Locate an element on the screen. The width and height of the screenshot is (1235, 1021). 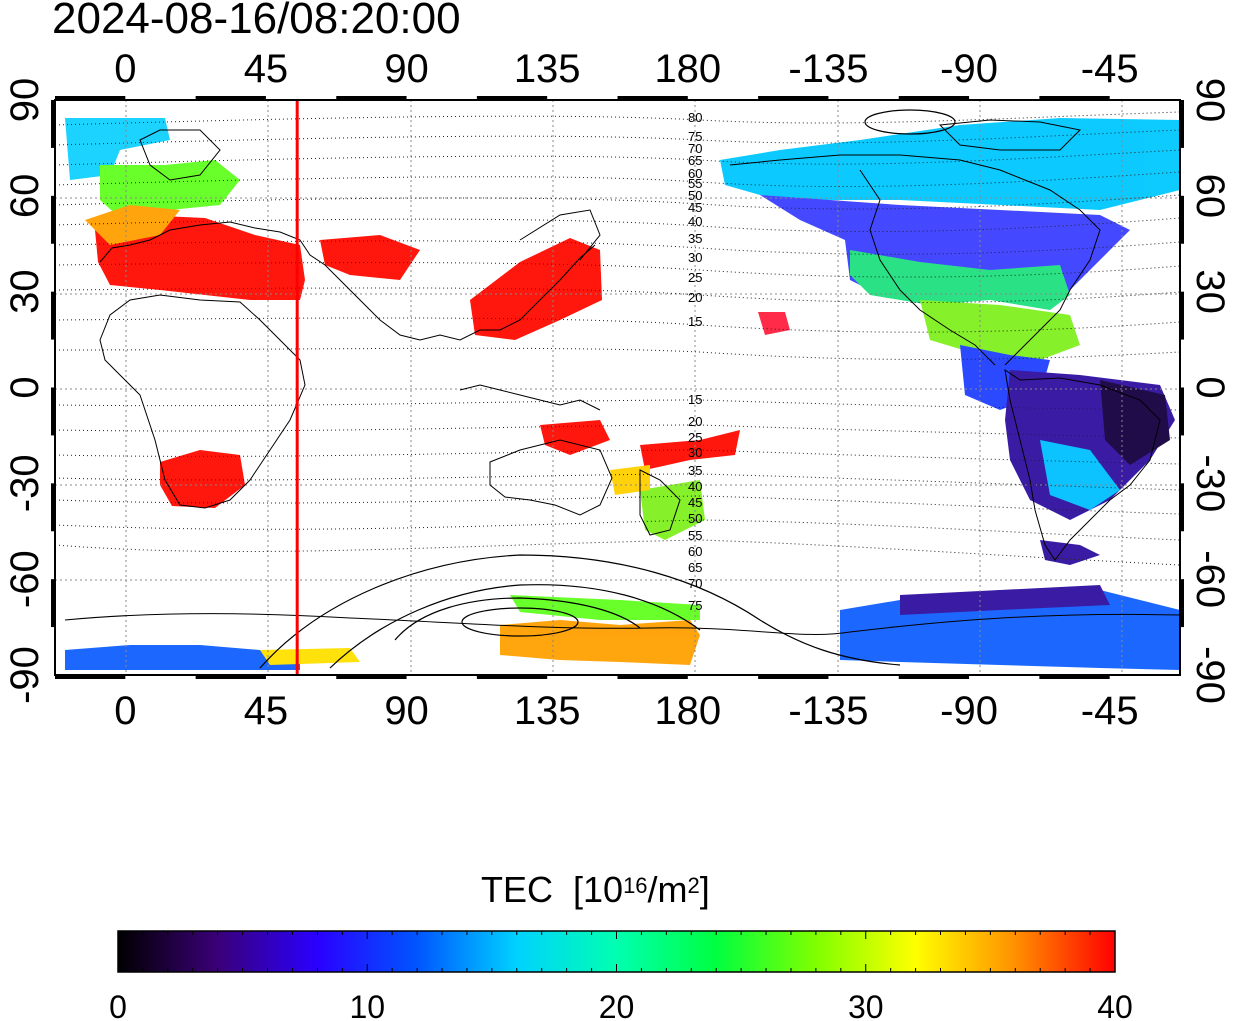
north-contour-label: 20 is located at coordinates (695, 297).